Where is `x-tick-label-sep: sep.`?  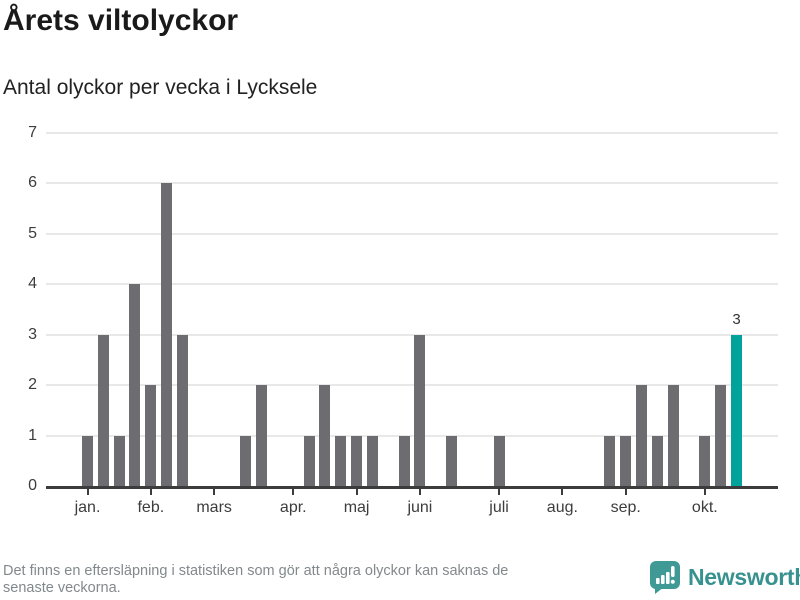
x-tick-label-sep: sep. is located at coordinates (625, 507).